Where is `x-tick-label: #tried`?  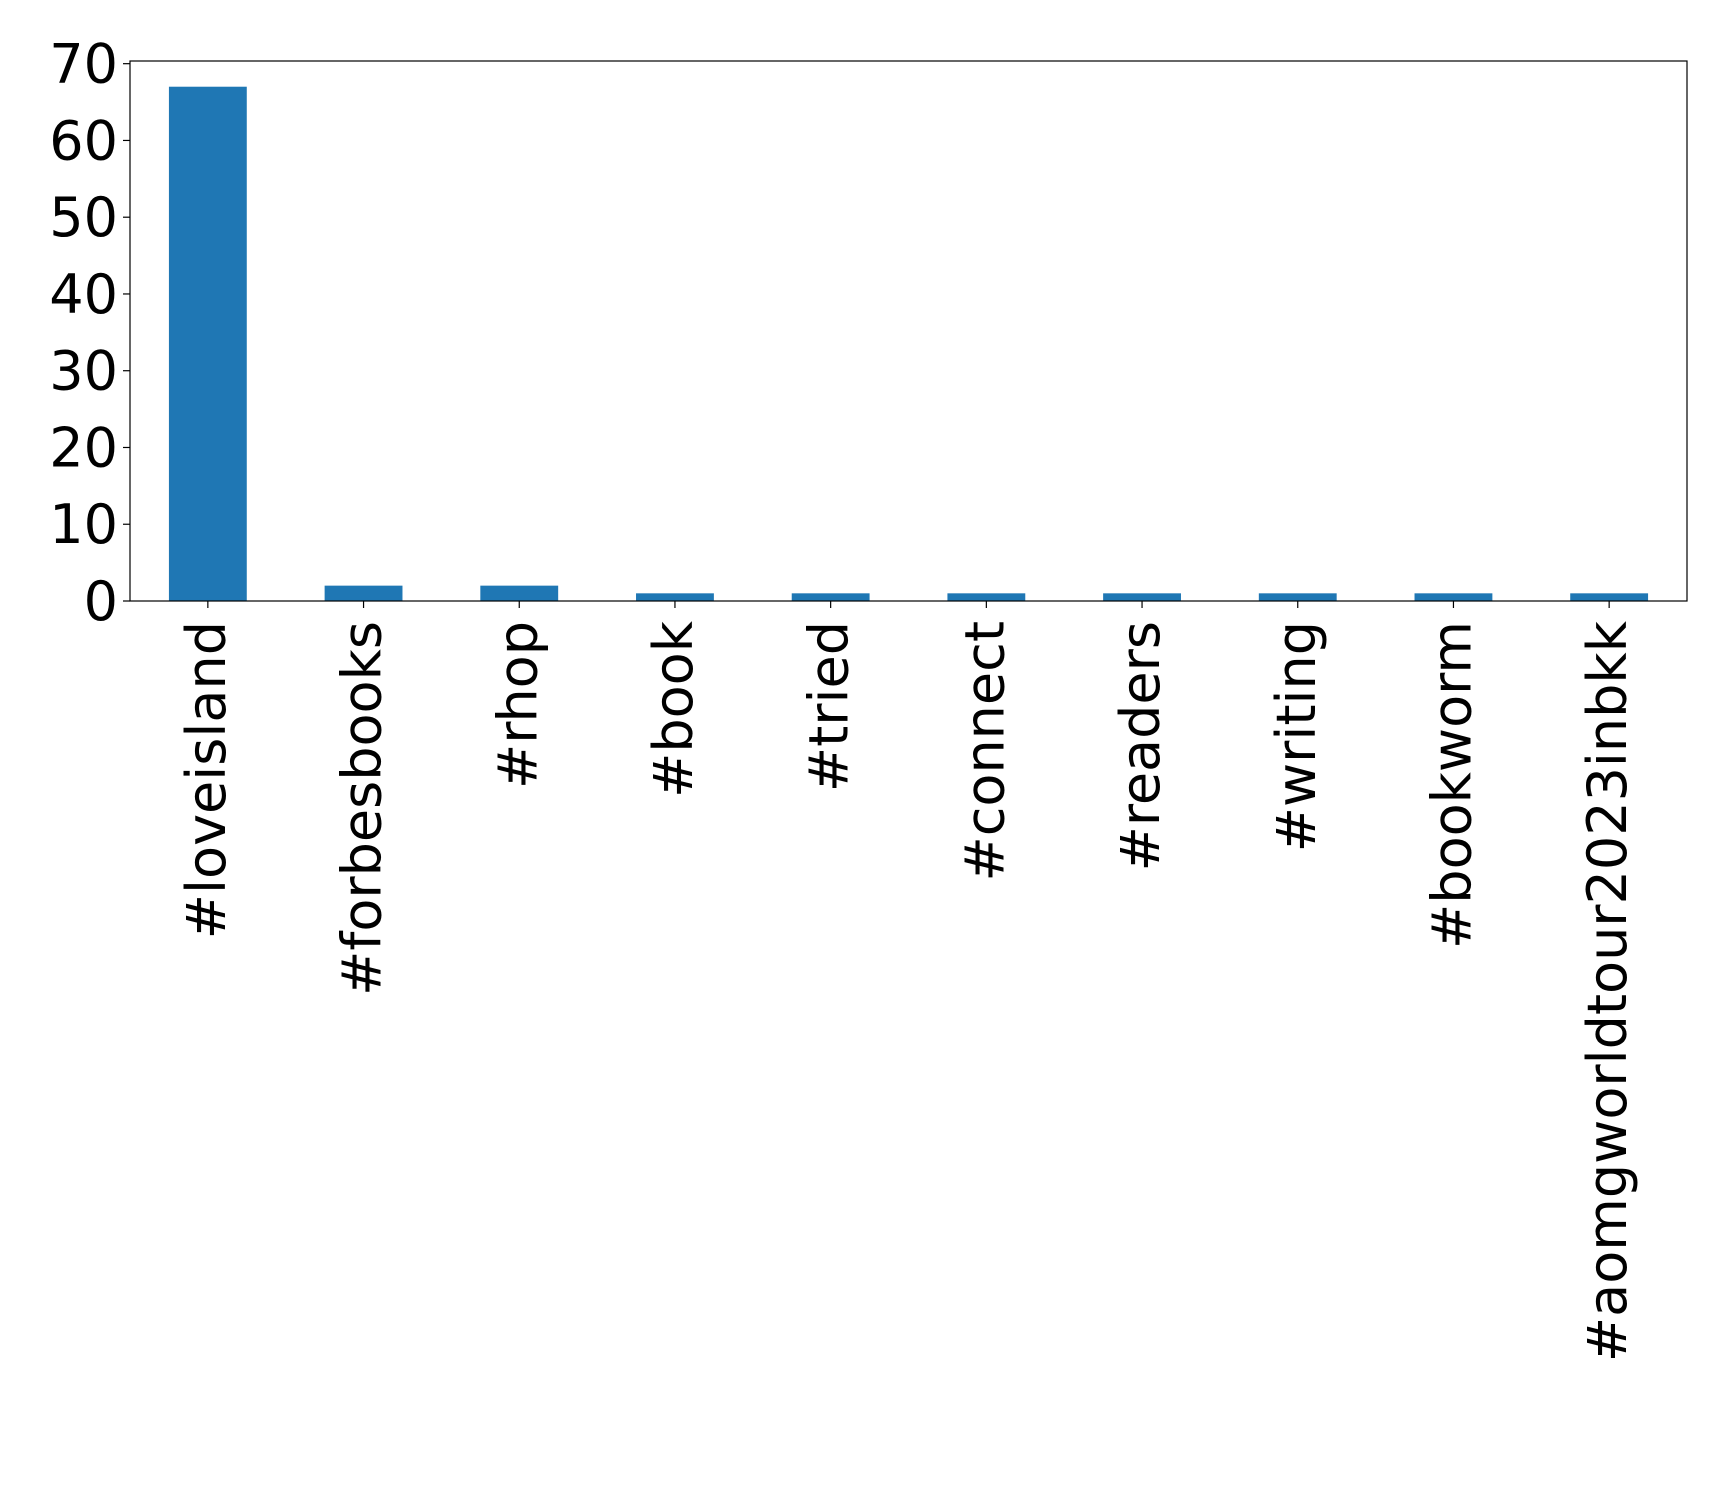
x-tick-label: #tried is located at coordinates (829, 706).